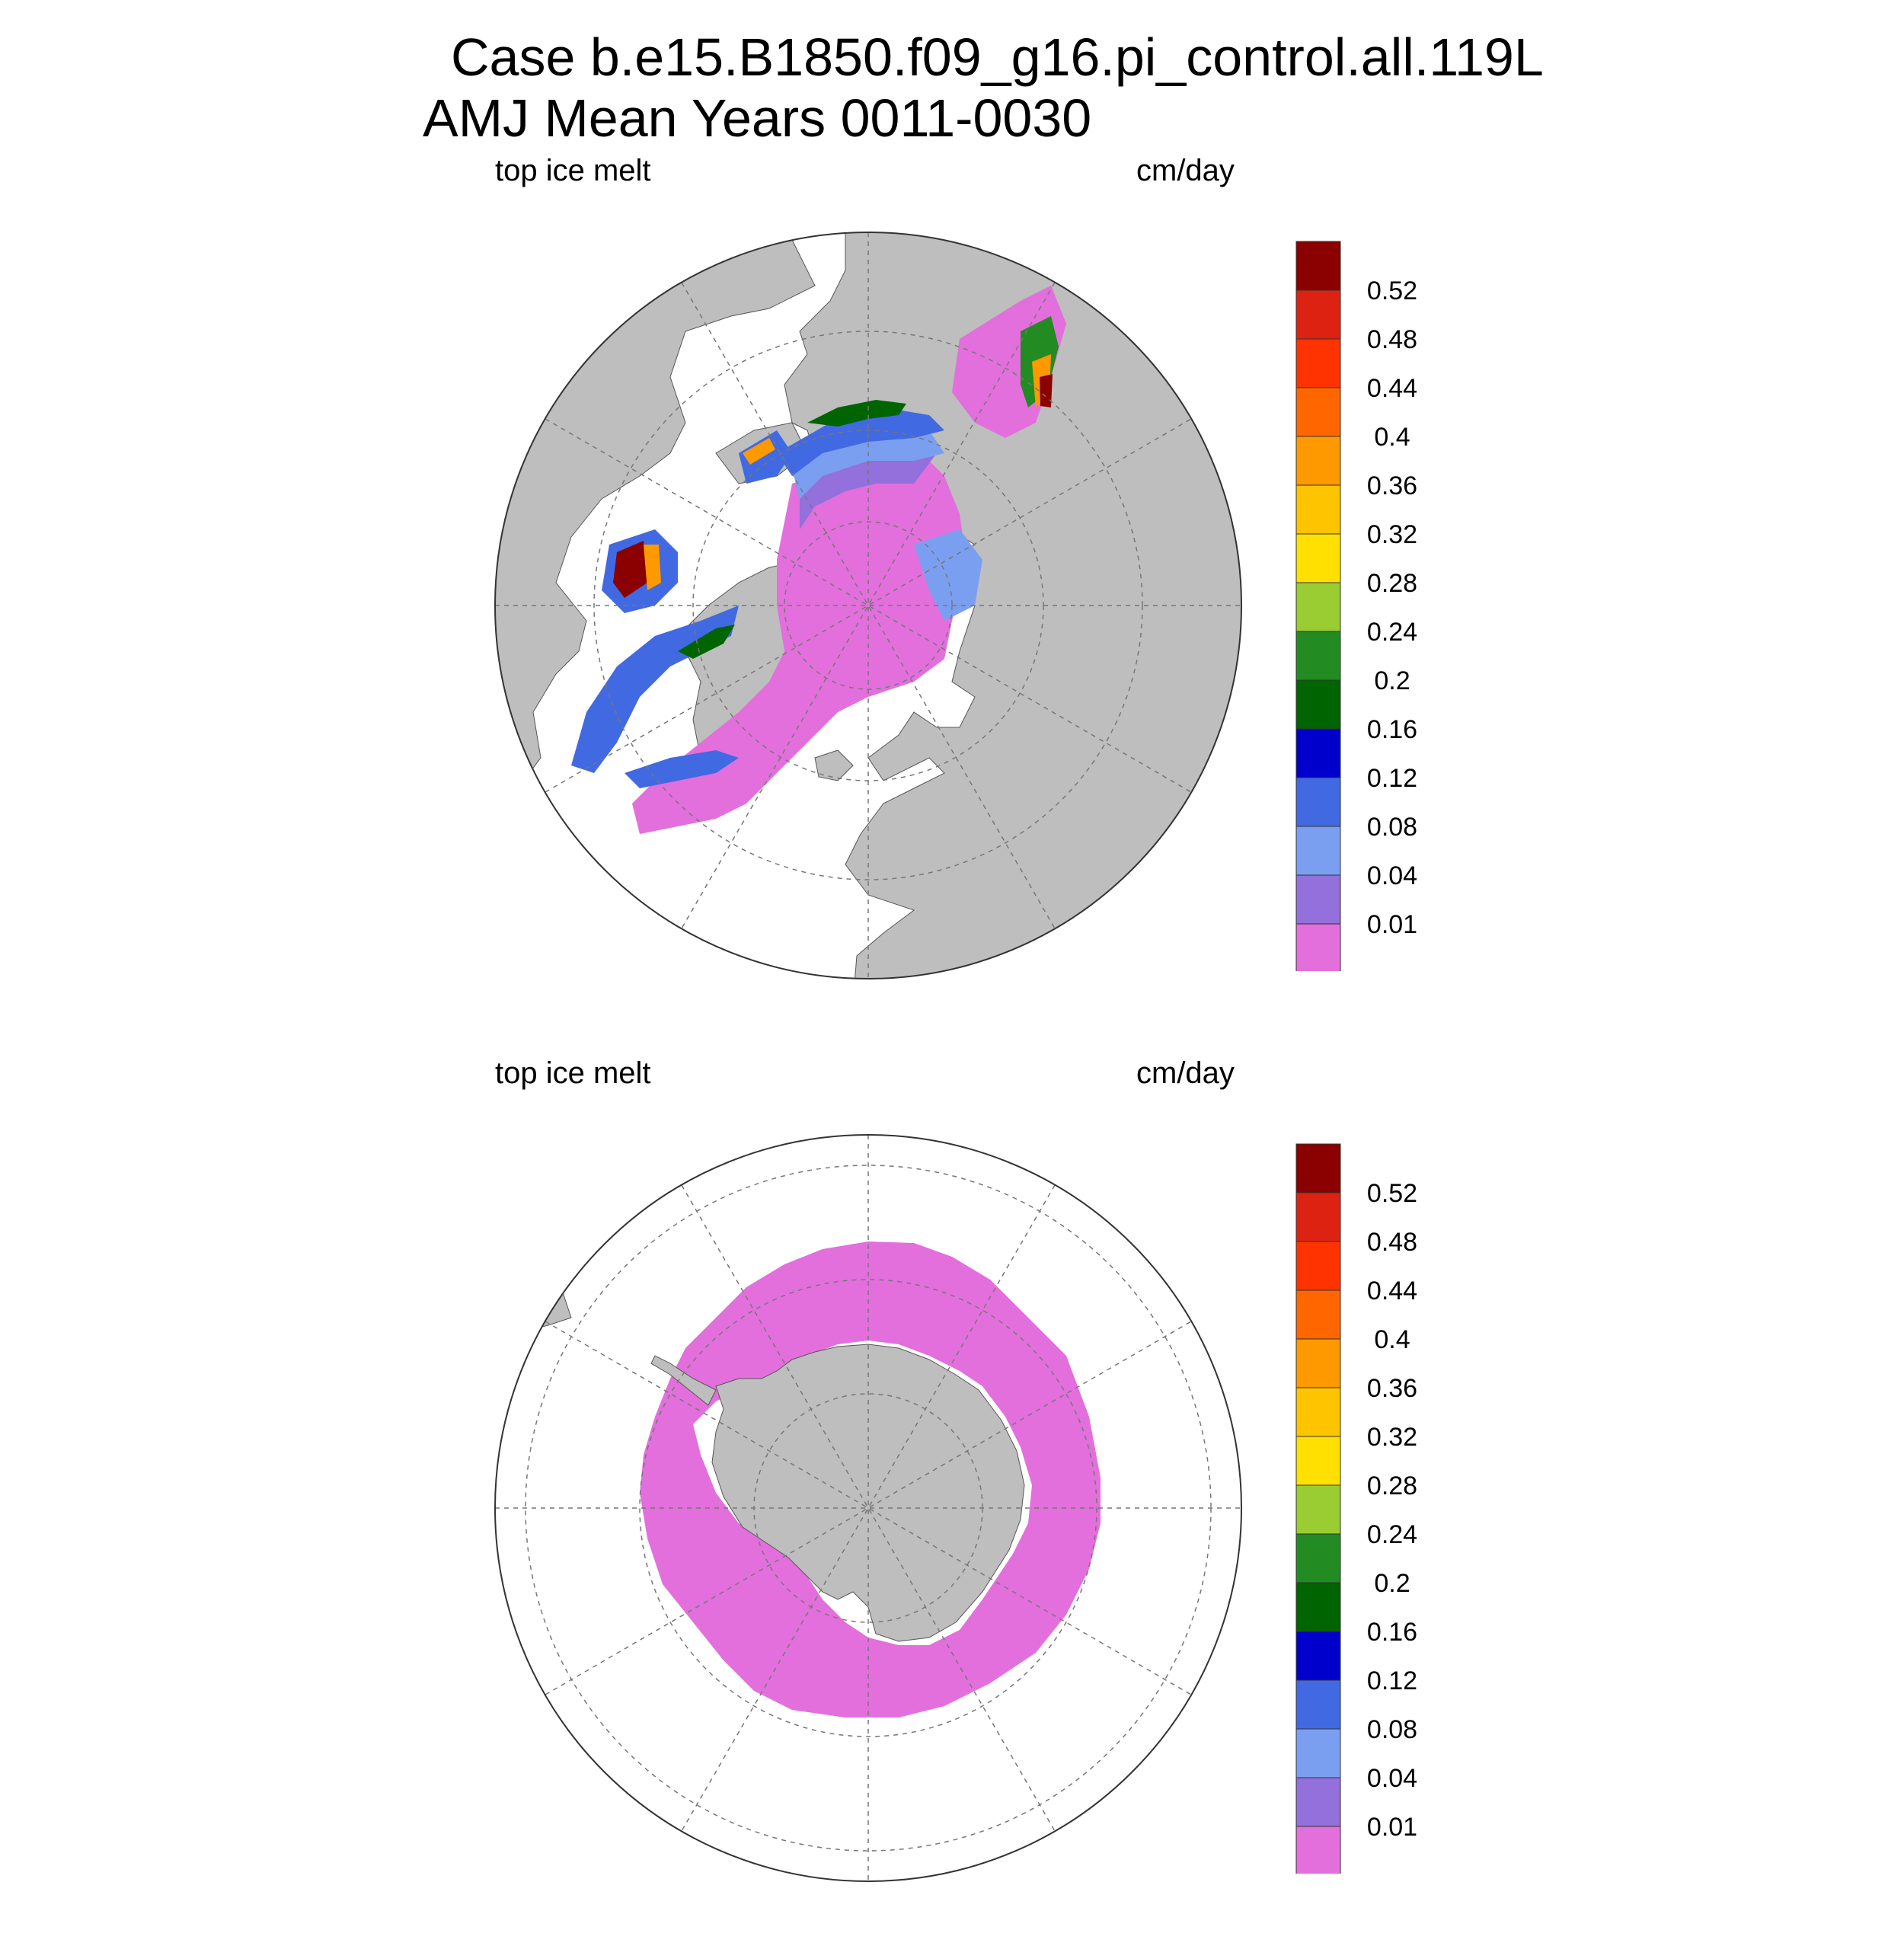 This screenshot has width=1904, height=1946. Describe the element at coordinates (757, 118) in the screenshot. I see `figure-title-period: AMJ Mean Years 0011-0030` at that location.